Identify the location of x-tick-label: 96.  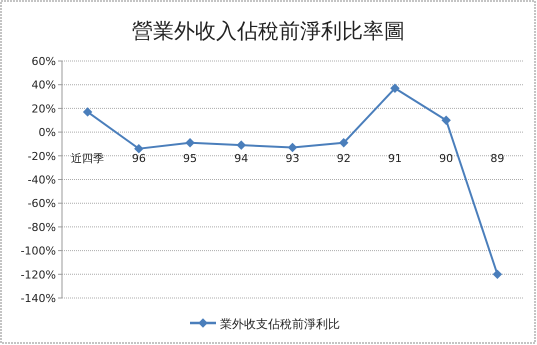
(139, 159).